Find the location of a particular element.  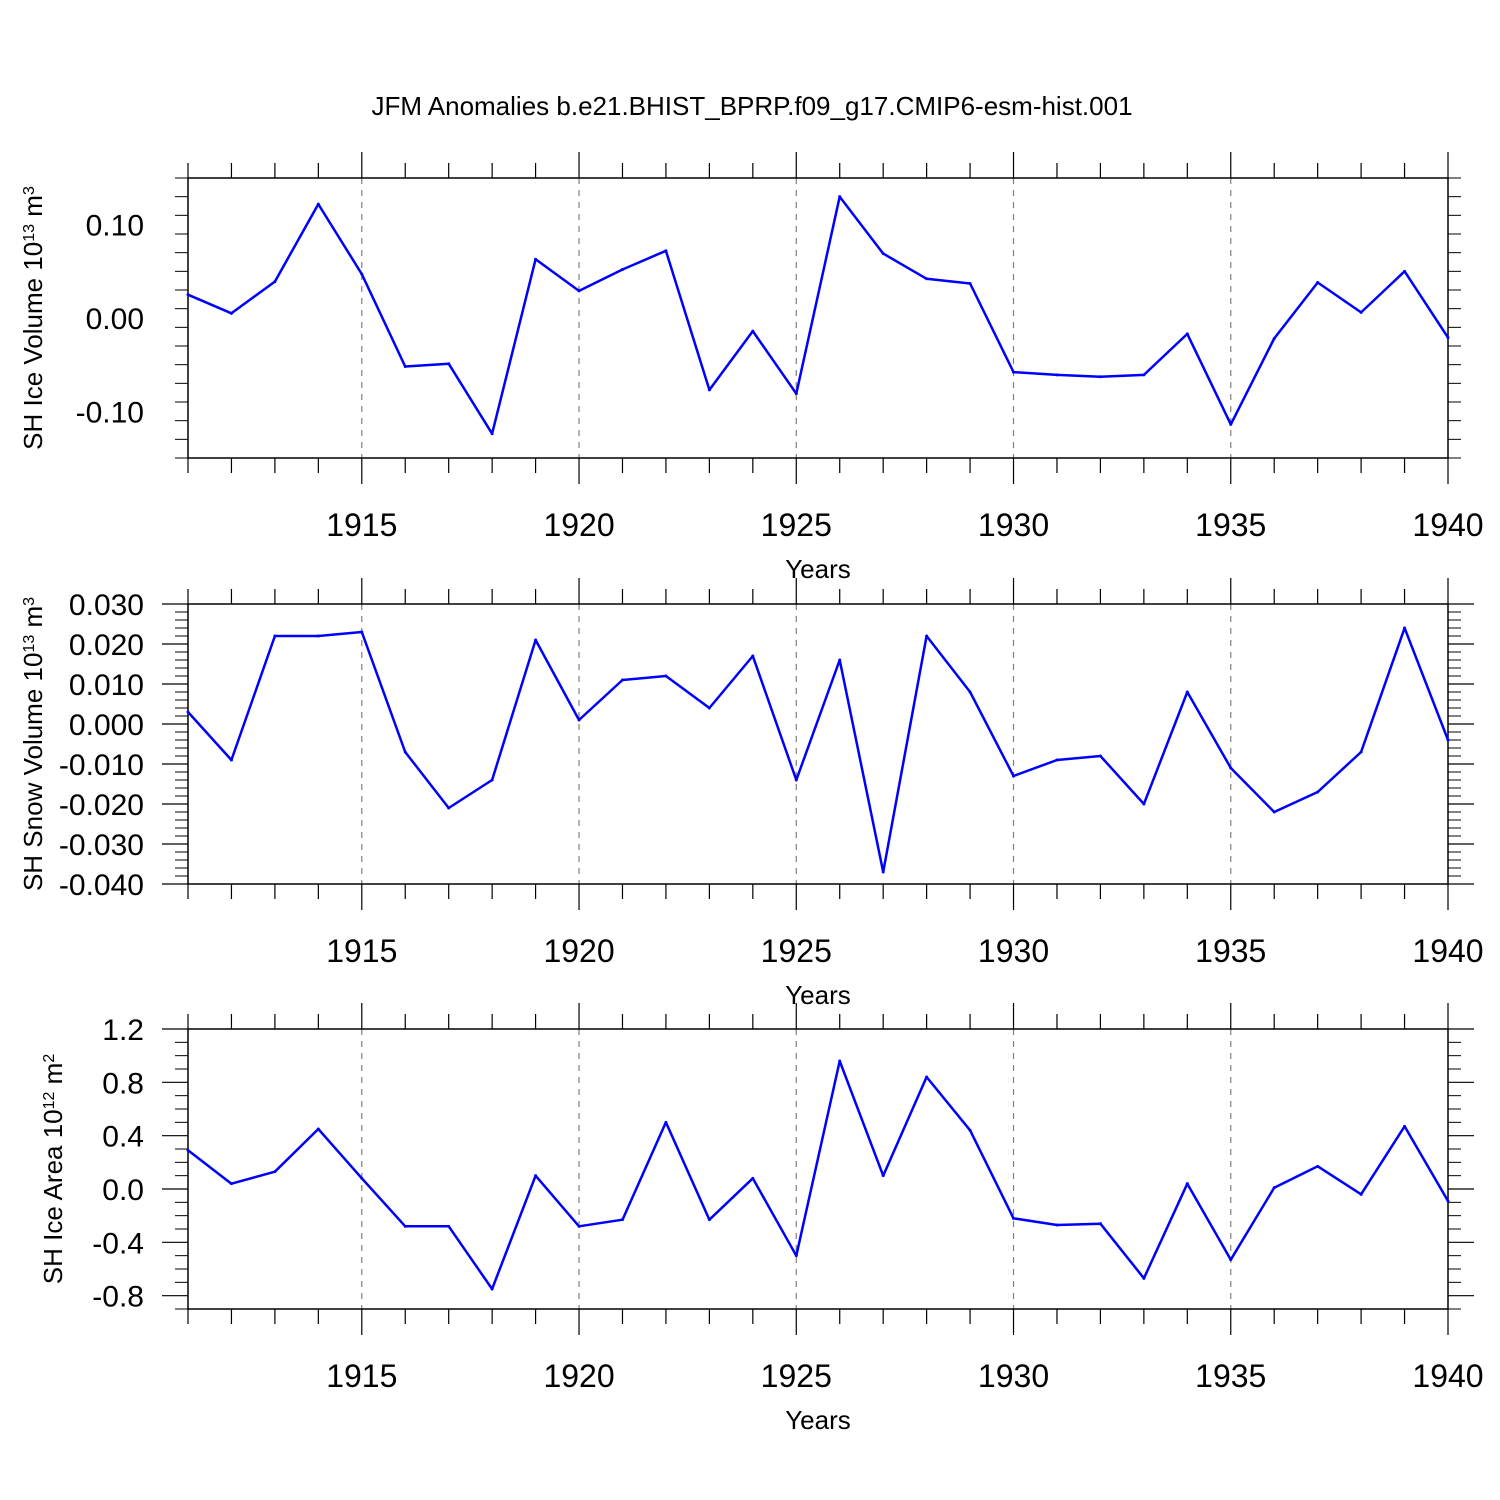

y-axis-title: SH Ice Area 1012 m2 is located at coordinates (53, 1169).